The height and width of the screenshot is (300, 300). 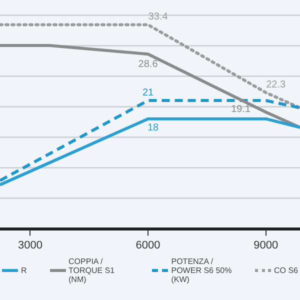 I want to click on legend-label: COPPIA / TORQUE S1 (NM), so click(x=92, y=270).